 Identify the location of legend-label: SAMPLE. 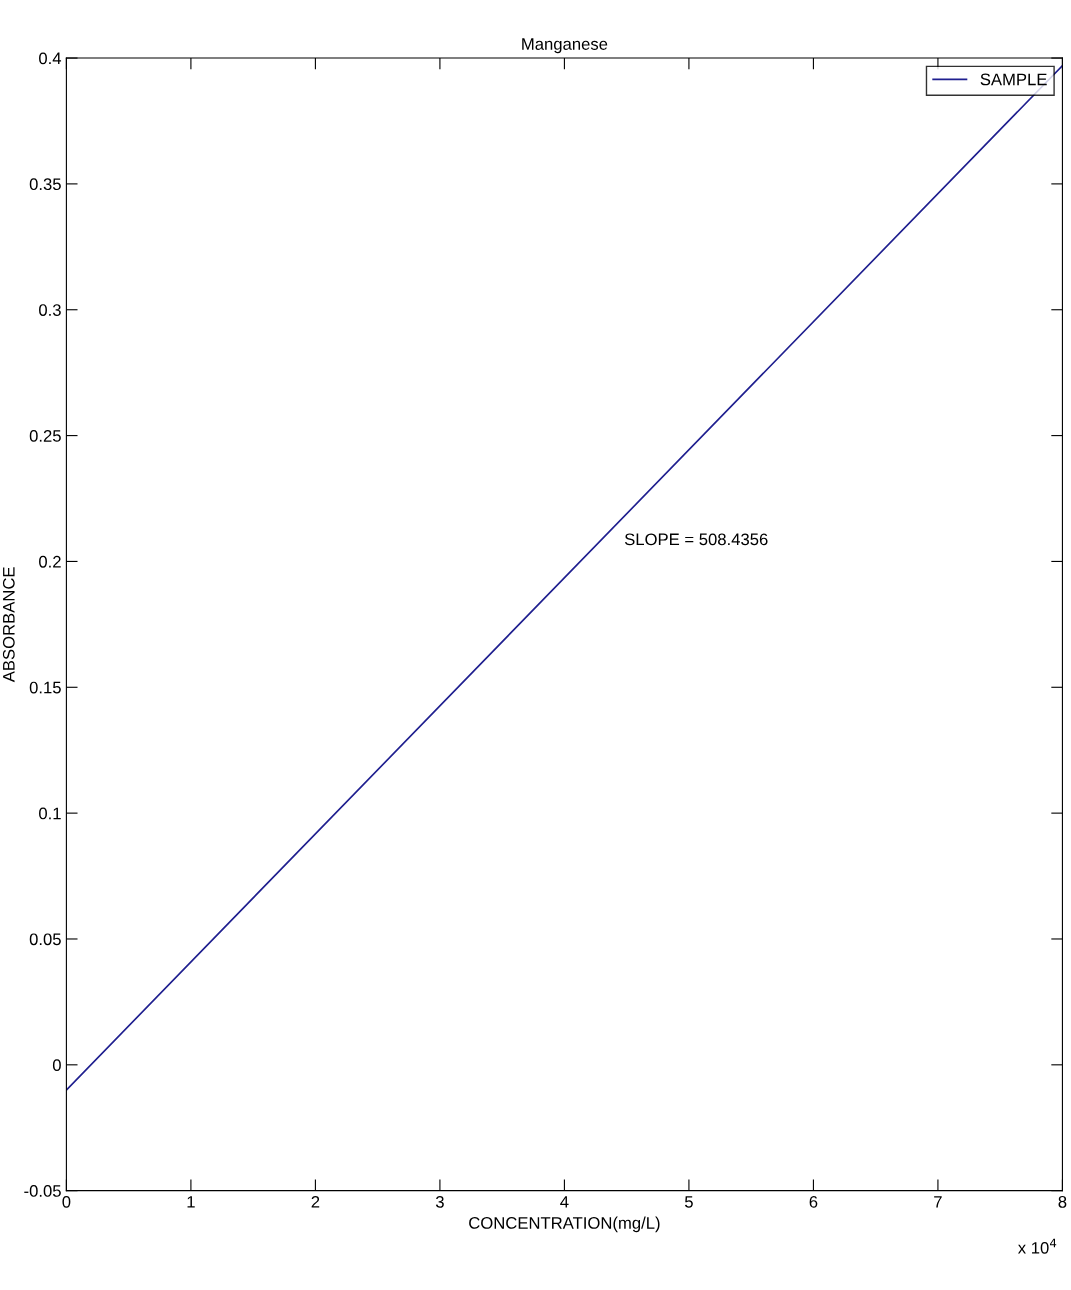
(1013, 79).